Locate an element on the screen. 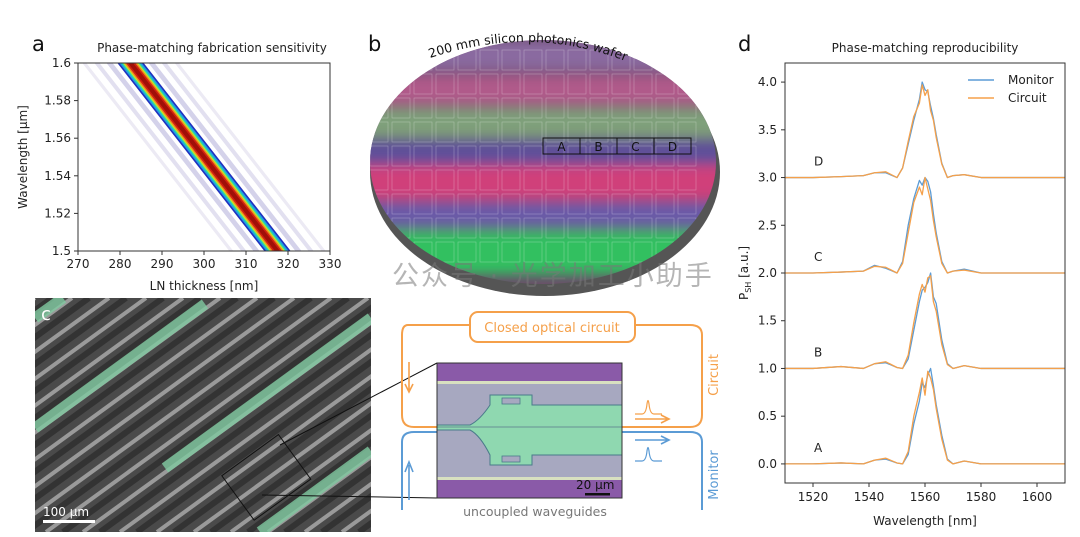  die-box-D is located at coordinates (672, 146).